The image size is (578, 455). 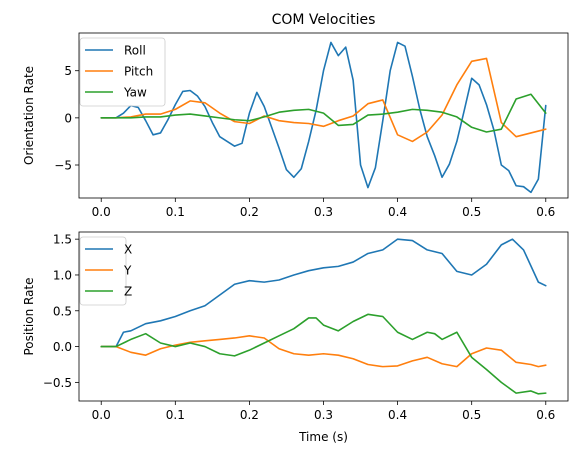 I want to click on legend-label-y: Y, so click(x=127, y=271).